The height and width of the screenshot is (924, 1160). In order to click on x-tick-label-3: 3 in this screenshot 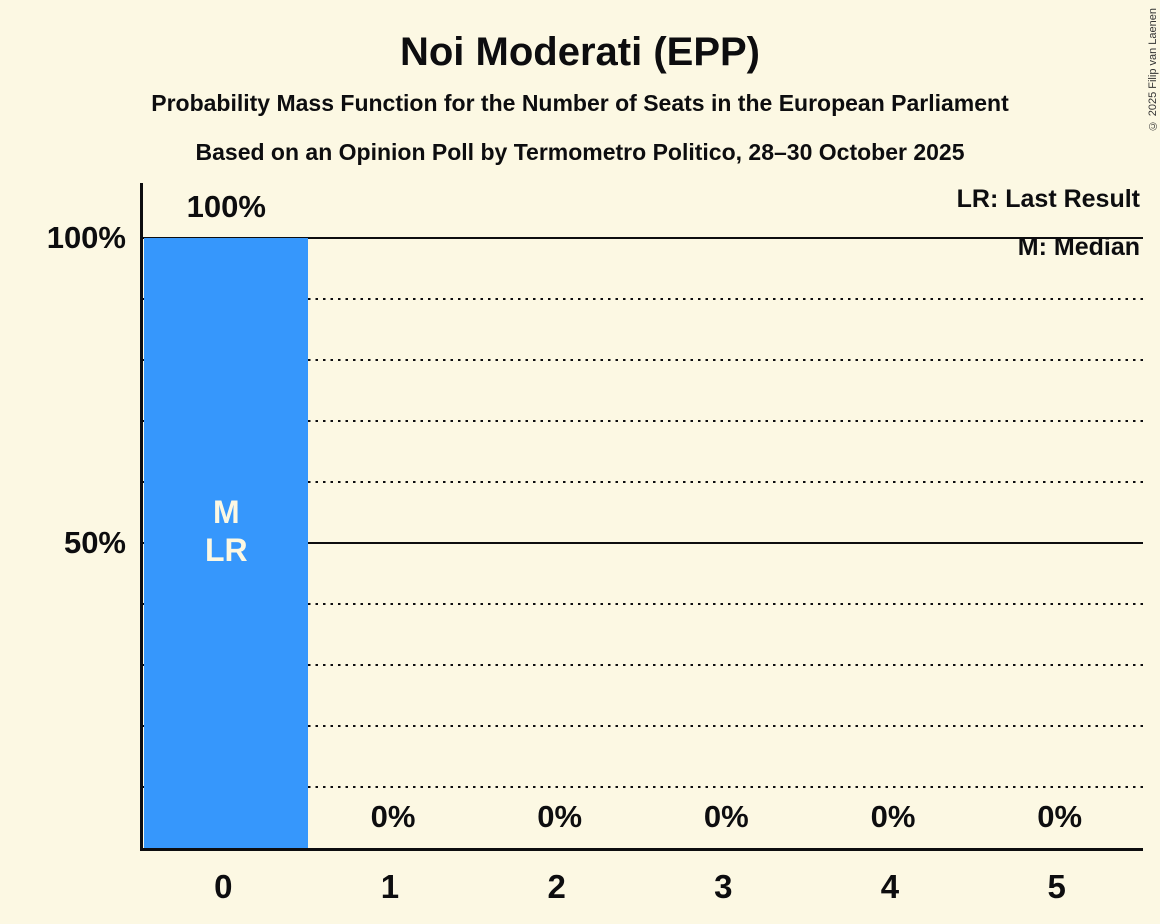, I will do `click(723, 886)`.